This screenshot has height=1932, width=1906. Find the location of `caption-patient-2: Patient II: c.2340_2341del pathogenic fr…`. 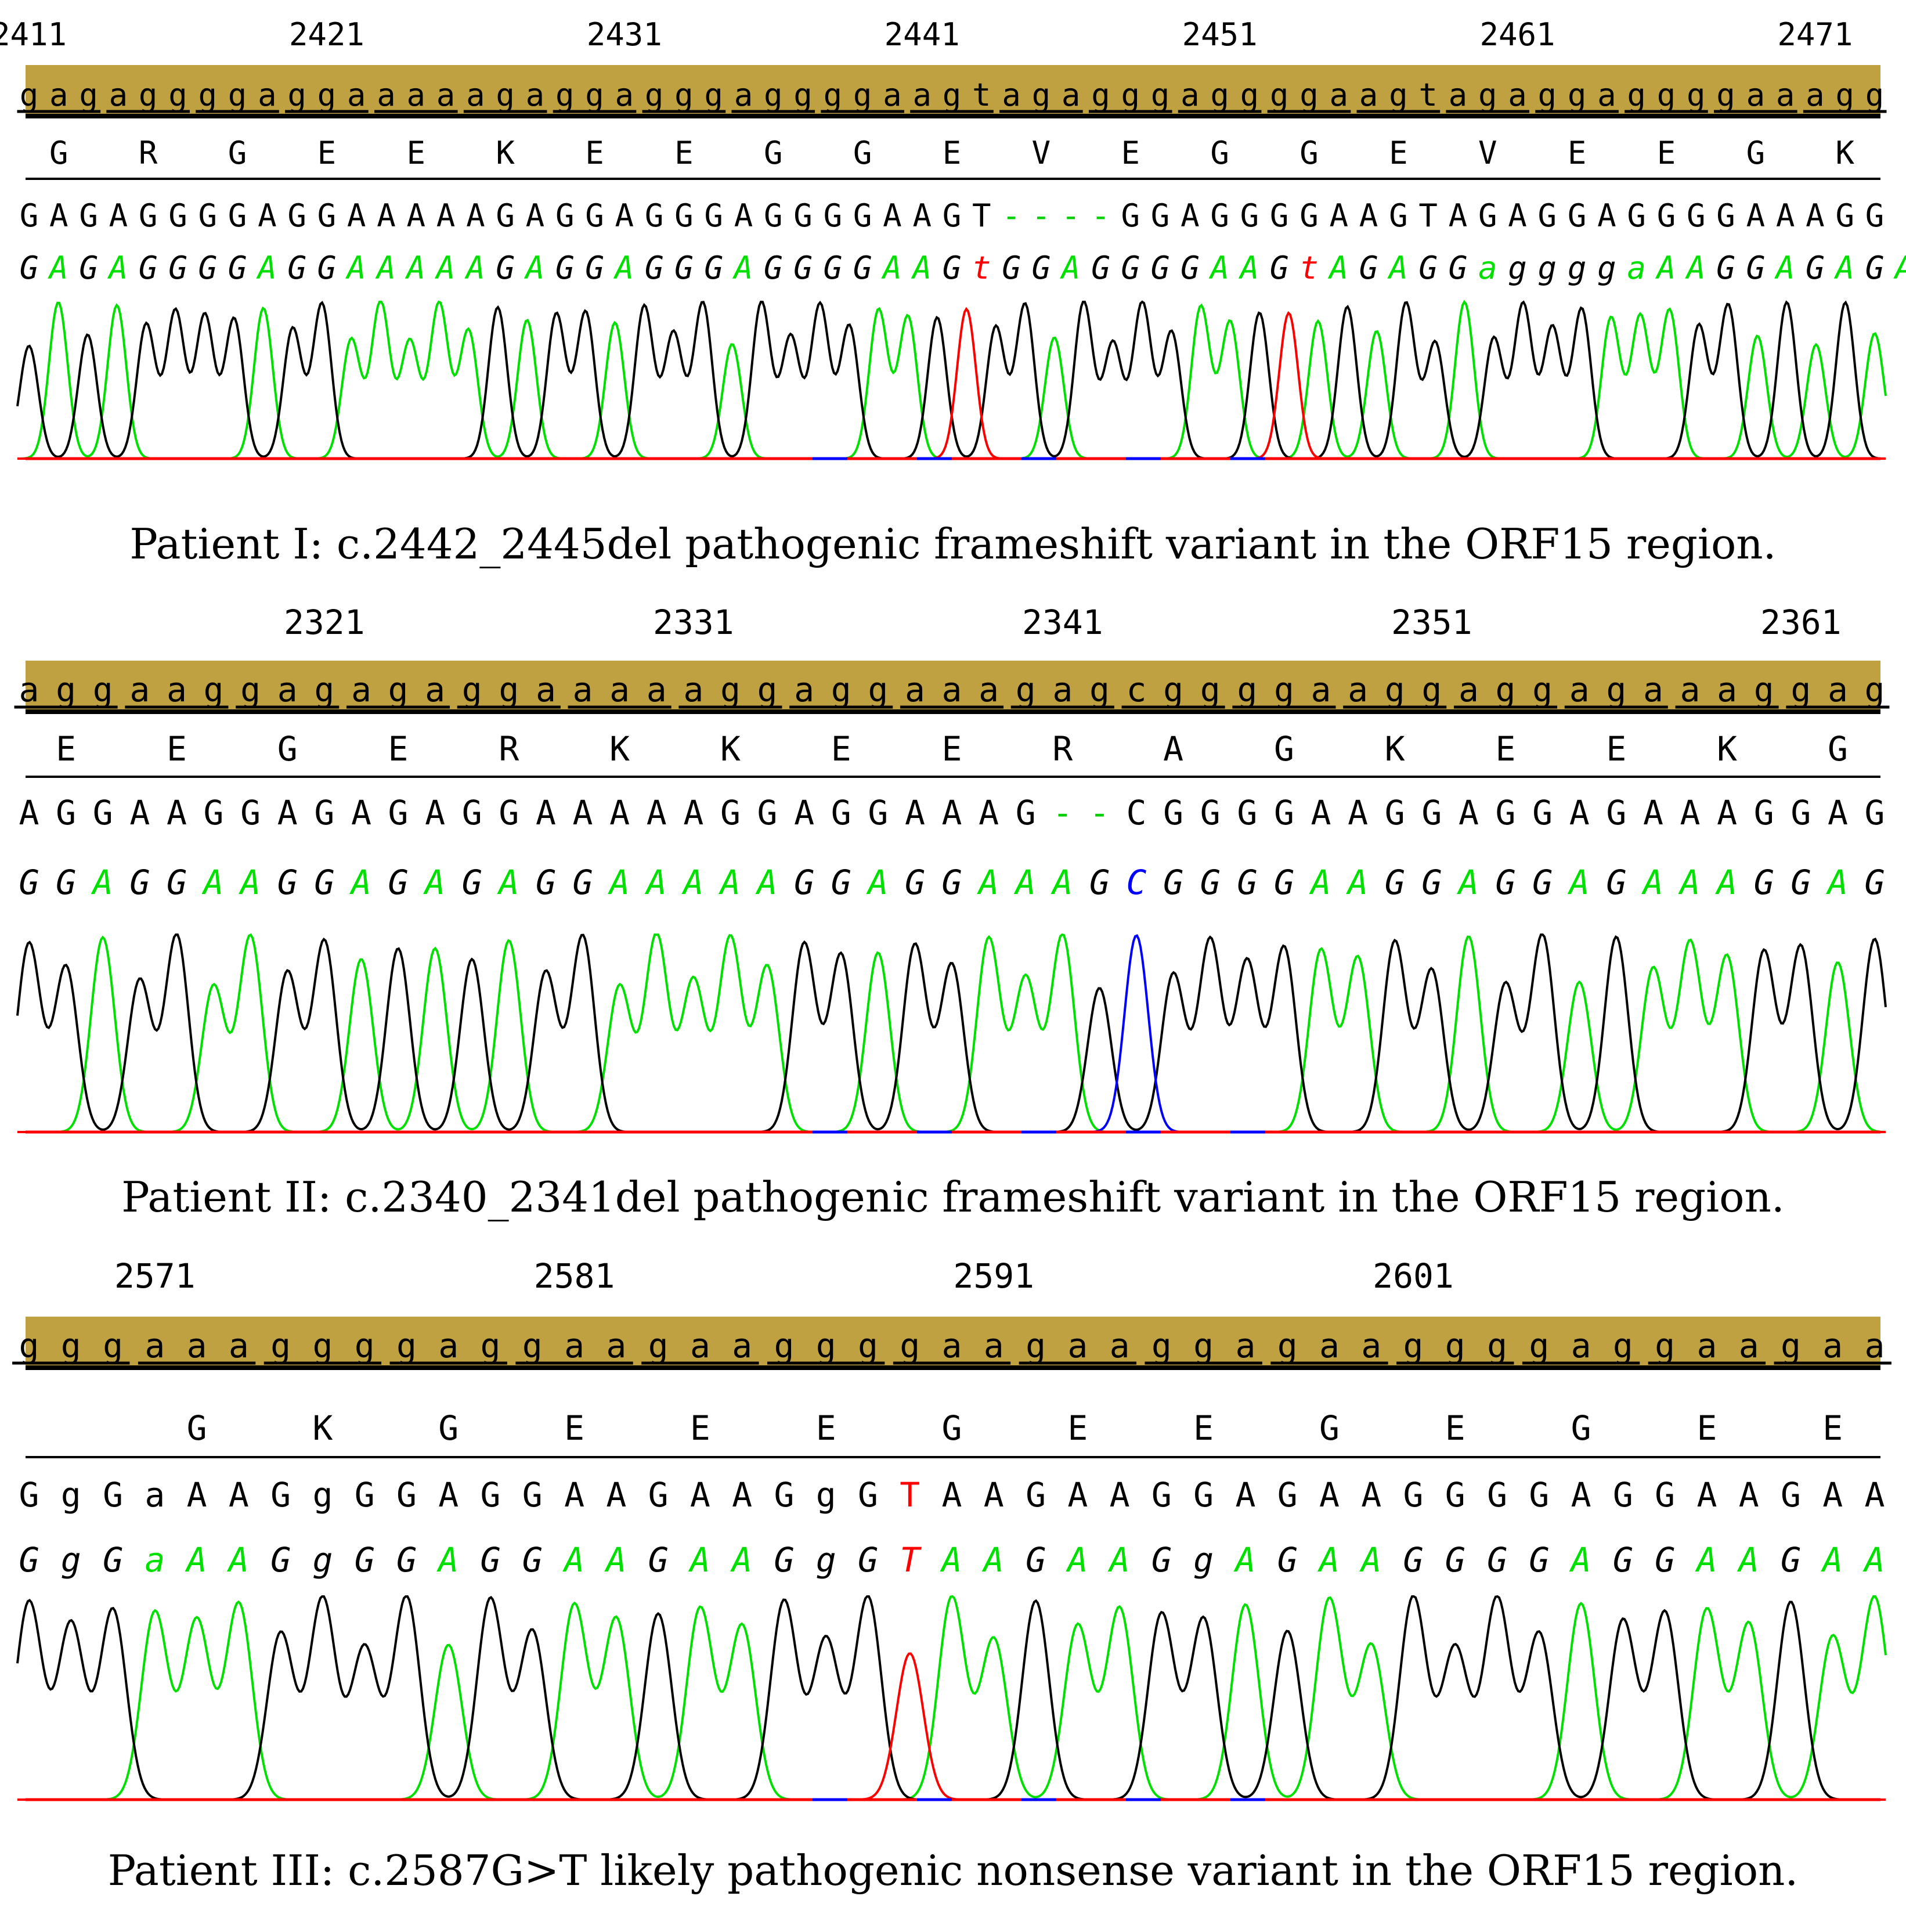

caption-patient-2: Patient II: c.2340_2341del pathogenic fr… is located at coordinates (953, 1197).